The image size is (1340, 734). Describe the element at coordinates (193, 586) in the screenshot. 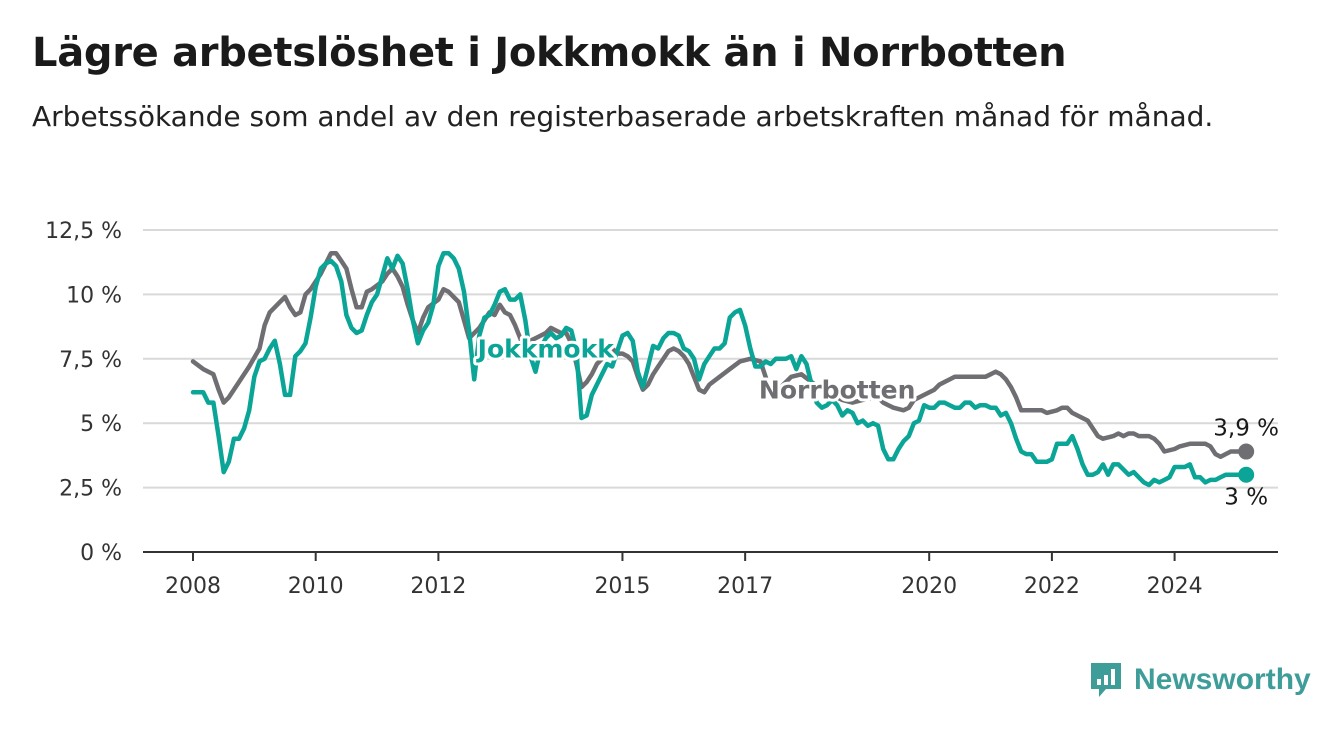

I see `x-tick-label: 2008` at that location.